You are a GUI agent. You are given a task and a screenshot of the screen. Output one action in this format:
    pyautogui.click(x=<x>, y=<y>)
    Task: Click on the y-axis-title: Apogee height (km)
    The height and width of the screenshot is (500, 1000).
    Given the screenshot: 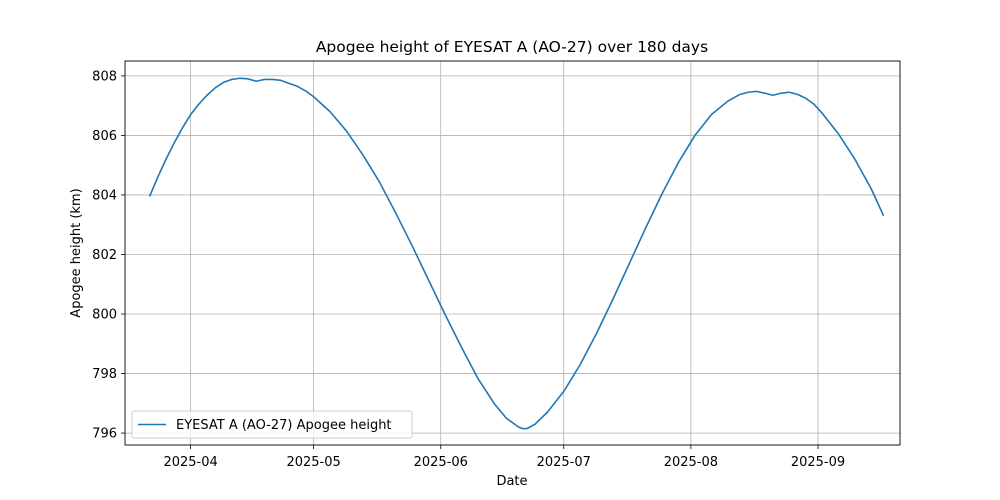 What is the action you would take?
    pyautogui.click(x=76, y=252)
    